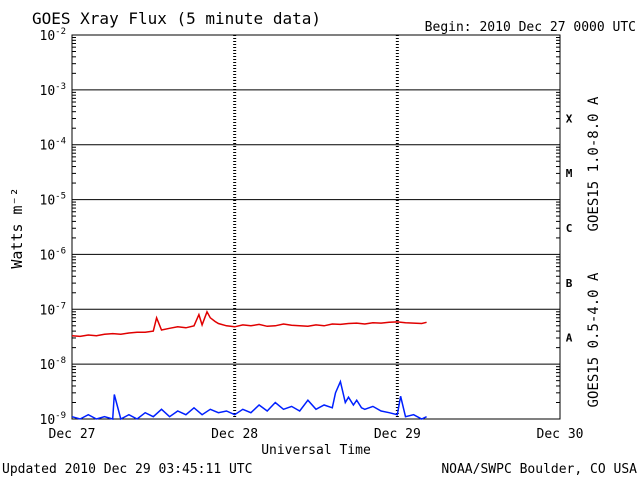  Describe the element at coordinates (569, 118) in the screenshot. I see `flare-class-x: X` at that location.